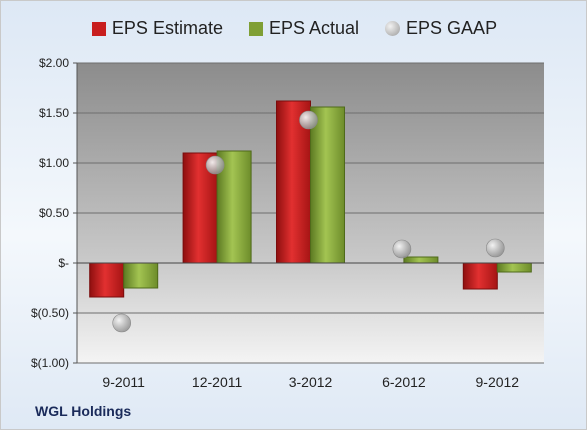 The width and height of the screenshot is (587, 430). I want to click on y-tick-label: $0.50, so click(54, 213).